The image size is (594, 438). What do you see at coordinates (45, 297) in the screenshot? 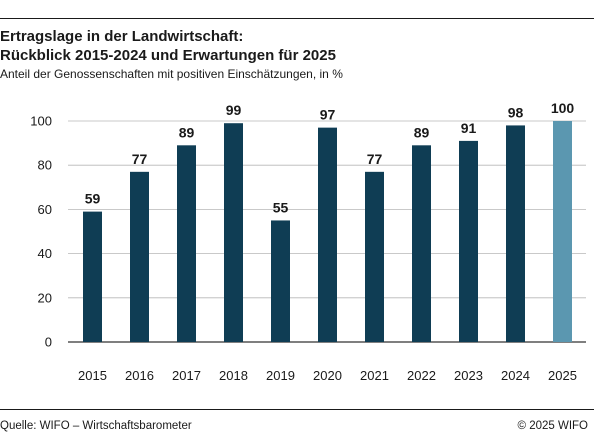
I see `y-tick-label: 20` at bounding box center [45, 297].